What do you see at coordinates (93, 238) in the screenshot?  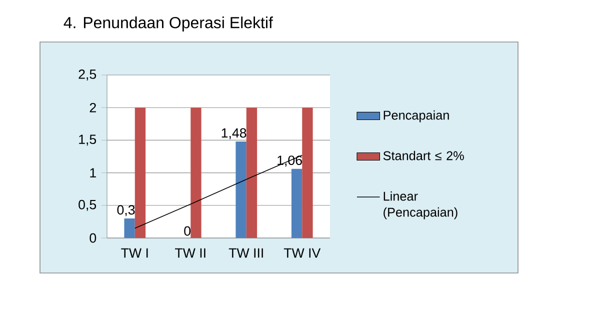 I see `y-tick-label: 0` at bounding box center [93, 238].